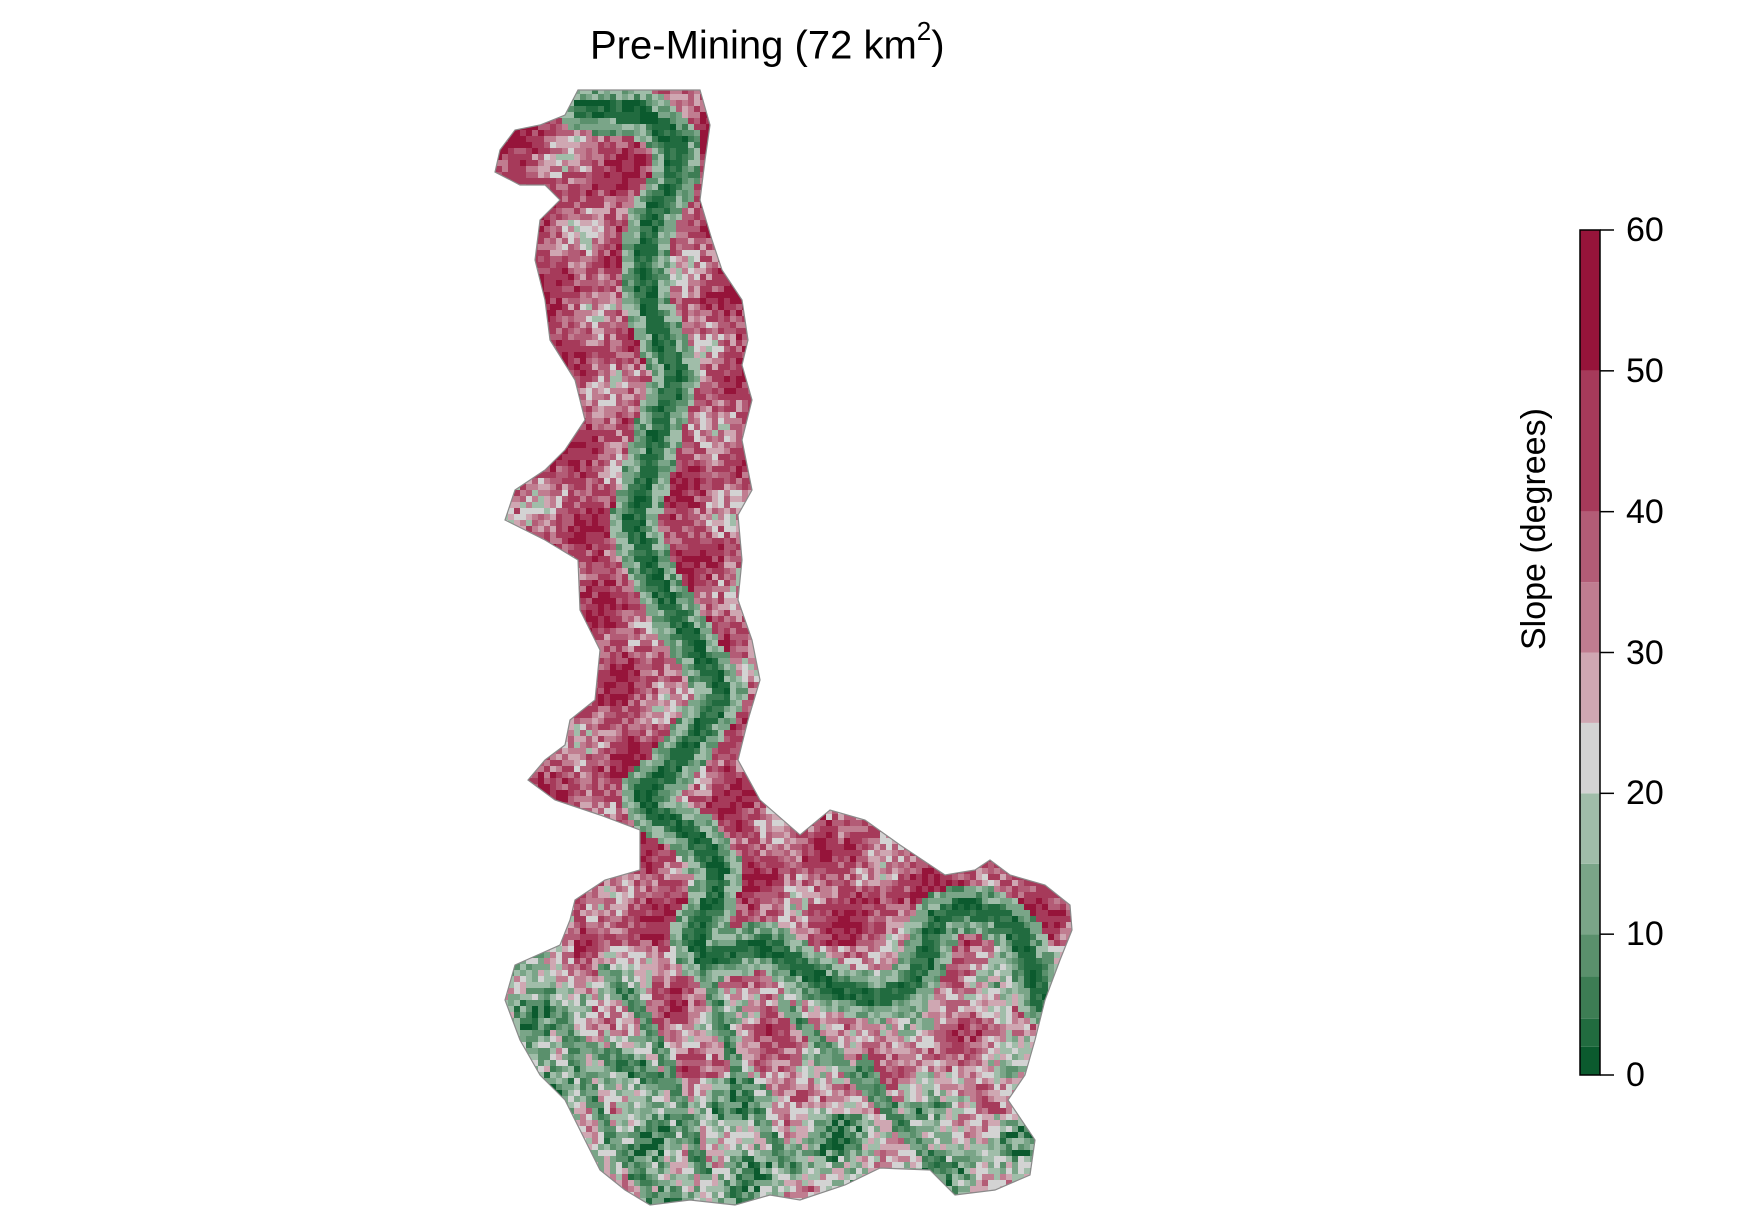 The image size is (1760, 1210). Describe the element at coordinates (1645, 934) in the screenshot. I see `colorbar-tick-label: 10` at that location.